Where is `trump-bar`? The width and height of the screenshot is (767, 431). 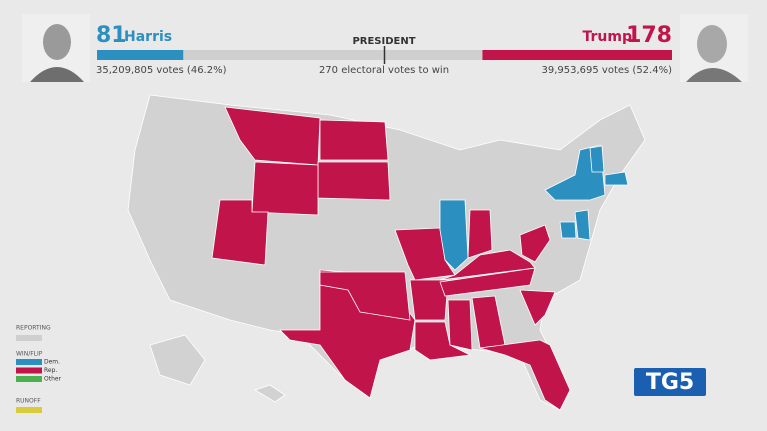 trump-bar is located at coordinates (577, 55).